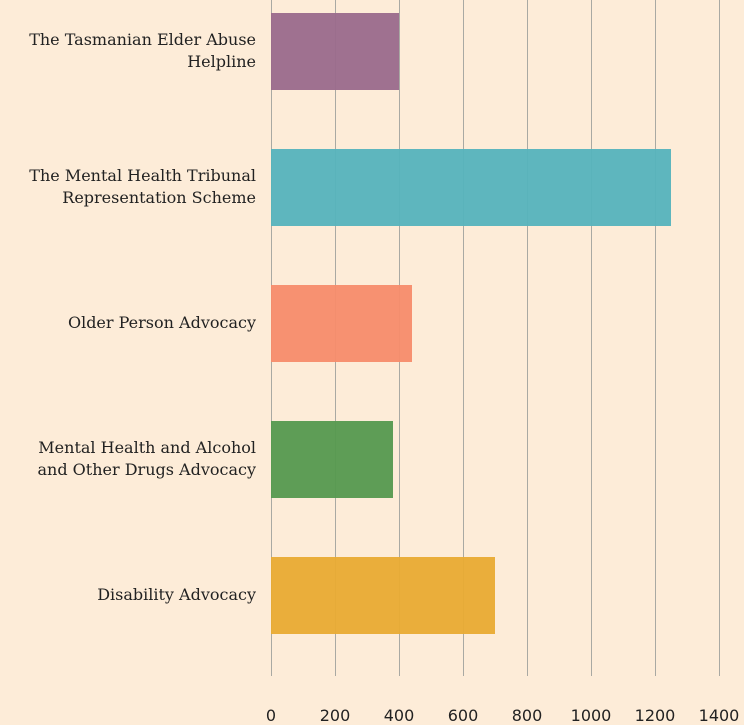 The height and width of the screenshot is (725, 744). Describe the element at coordinates (161, 322) in the screenshot. I see `y-tick-label: Older Person Advocacy` at that location.